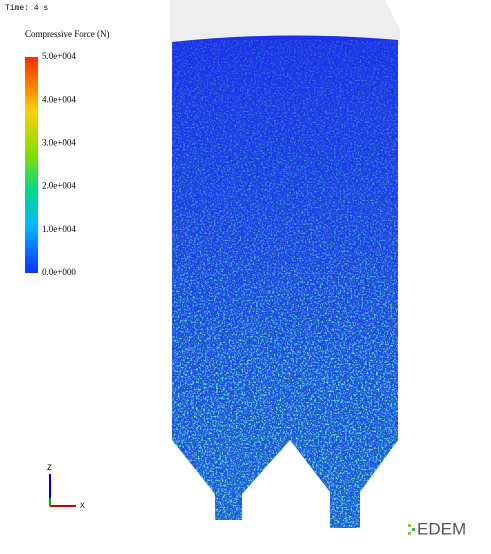  I want to click on colorbar-tick-label: 3.0e+004, so click(59, 142).